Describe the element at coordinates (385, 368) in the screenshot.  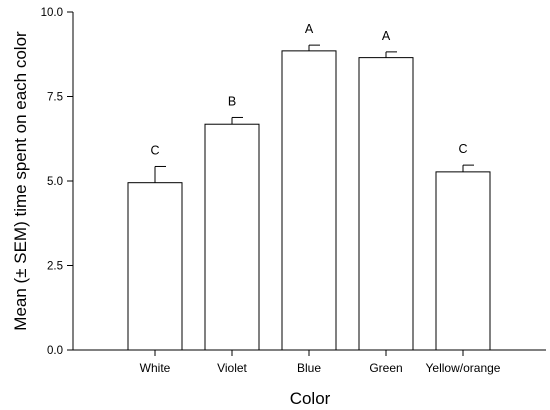
I see `category-label: Green` at that location.